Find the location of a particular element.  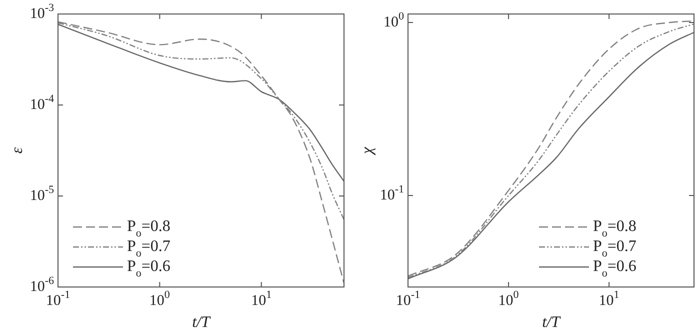

y-axis-title: χ is located at coordinates (367, 151).